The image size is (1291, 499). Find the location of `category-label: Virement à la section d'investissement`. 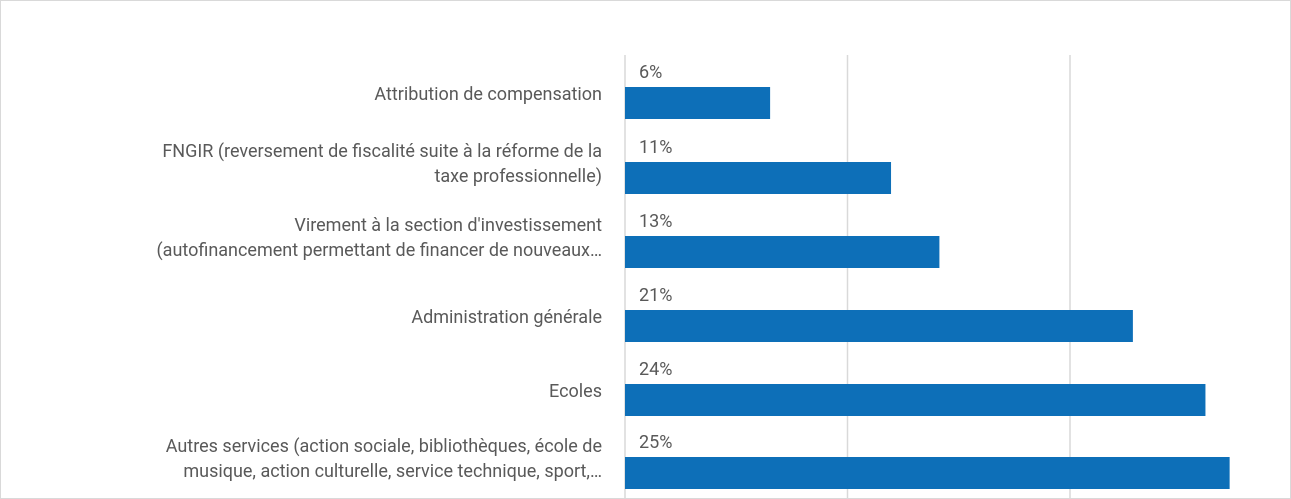

category-label: Virement à la section d'investissement is located at coordinates (448, 225).